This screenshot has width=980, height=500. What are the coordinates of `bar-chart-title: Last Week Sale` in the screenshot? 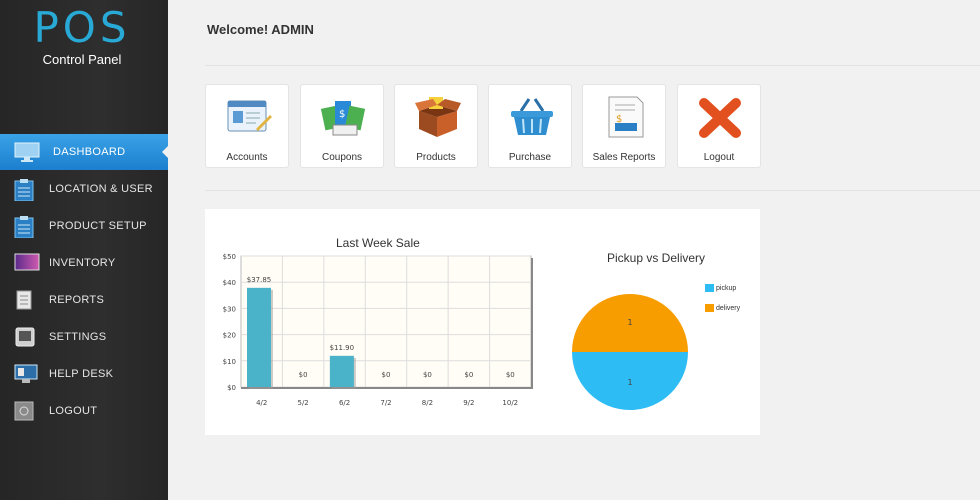 It's located at (378, 243).